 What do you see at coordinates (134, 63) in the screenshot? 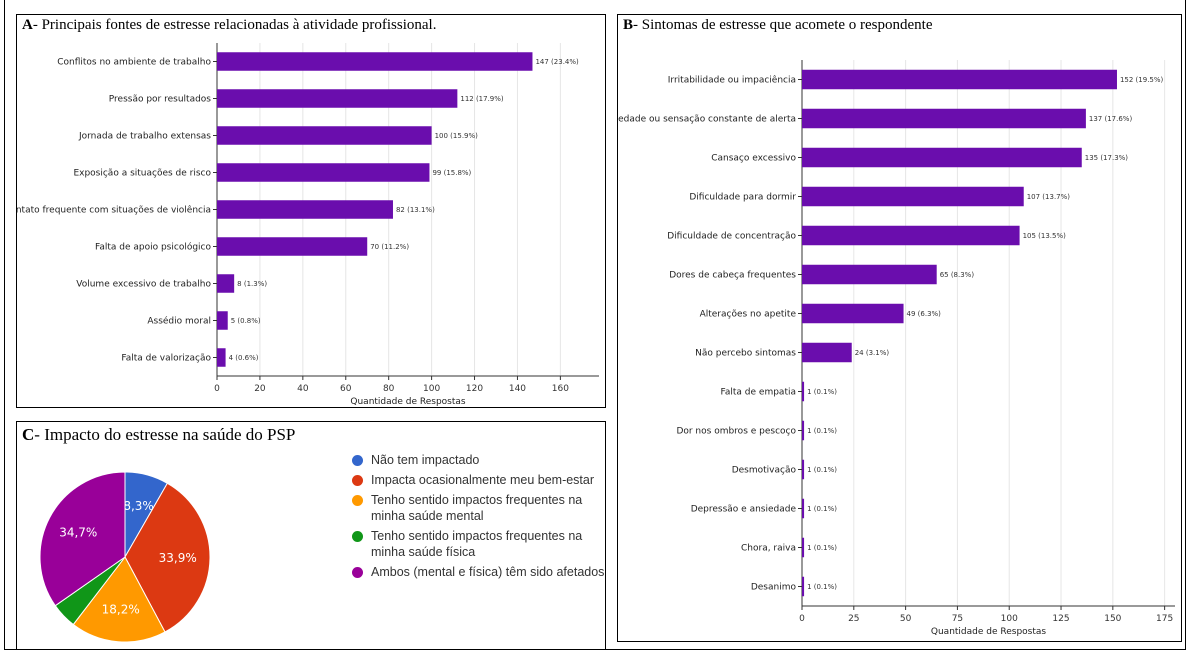
I see `category-label: Conflitos no ambiente de trabalho` at bounding box center [134, 63].